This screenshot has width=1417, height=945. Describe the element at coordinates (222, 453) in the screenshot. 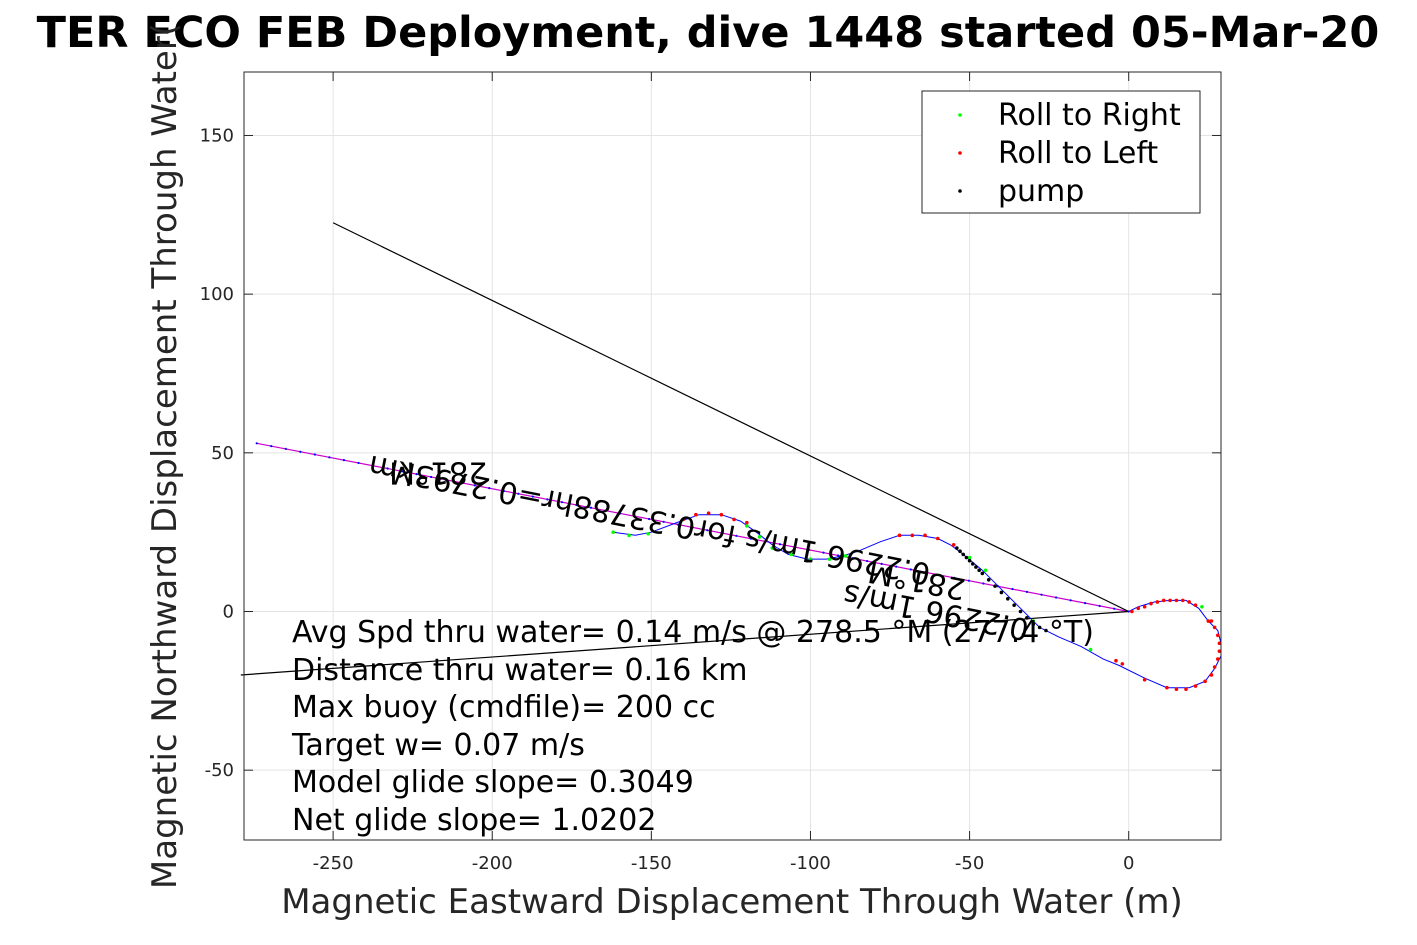

I see `y-tick-label: 50` at that location.